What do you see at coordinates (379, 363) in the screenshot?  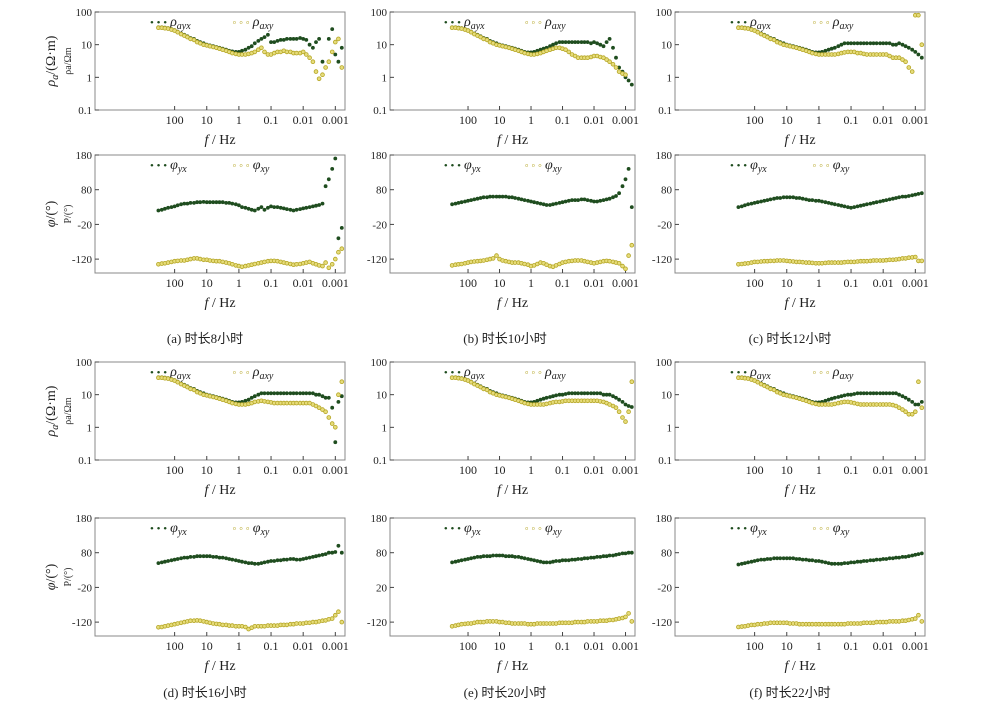 I see `y-tick-label: 100` at bounding box center [379, 363].